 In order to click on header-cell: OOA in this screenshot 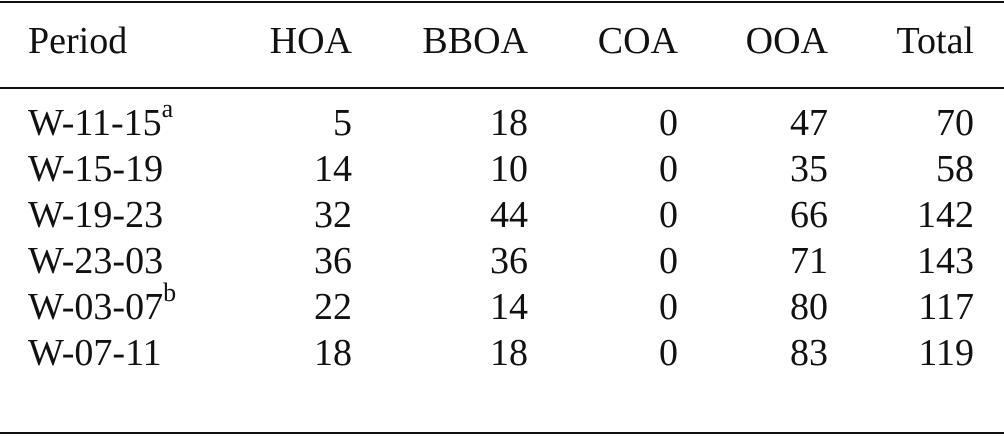, I will do `click(786, 41)`.